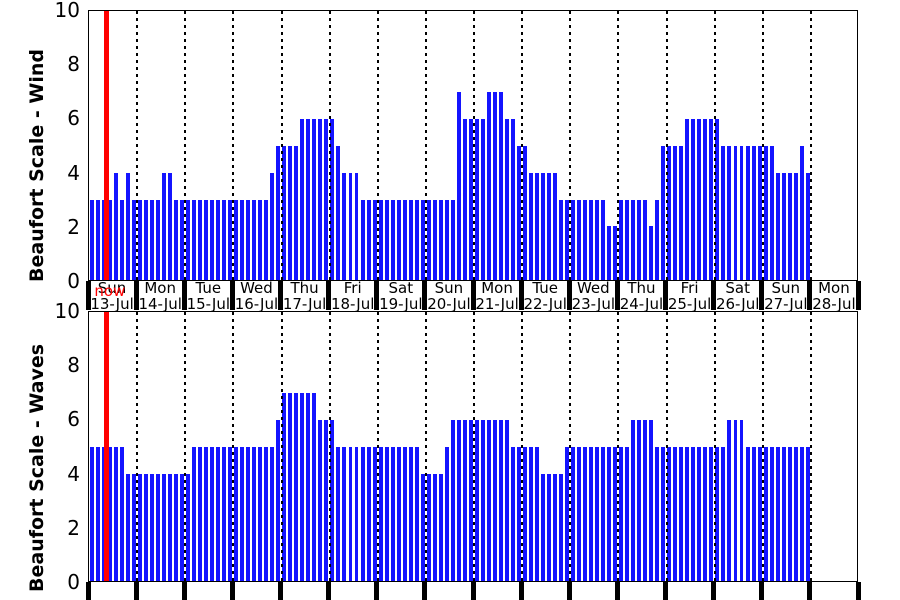  Describe the element at coordinates (834, 297) in the screenshot. I see `day-axis-cell: Mon 28-Jul` at that location.